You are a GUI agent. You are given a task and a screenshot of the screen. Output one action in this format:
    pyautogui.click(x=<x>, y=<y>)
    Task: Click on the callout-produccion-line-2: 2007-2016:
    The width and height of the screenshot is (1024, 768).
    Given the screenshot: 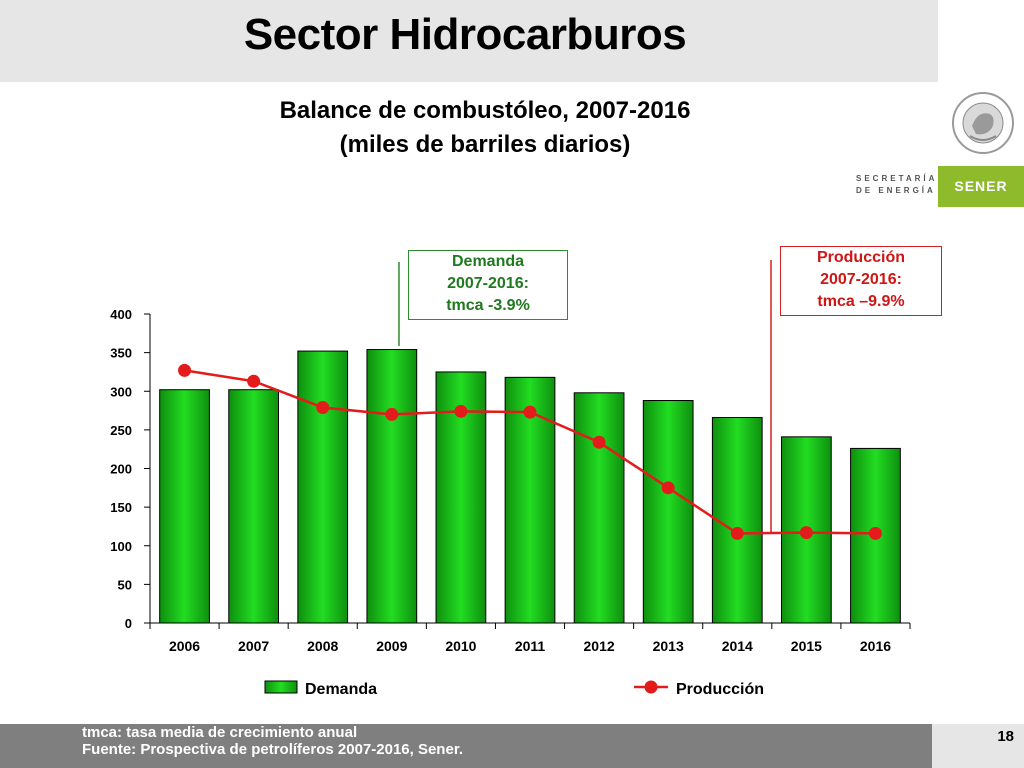 What is the action you would take?
    pyautogui.click(x=861, y=279)
    